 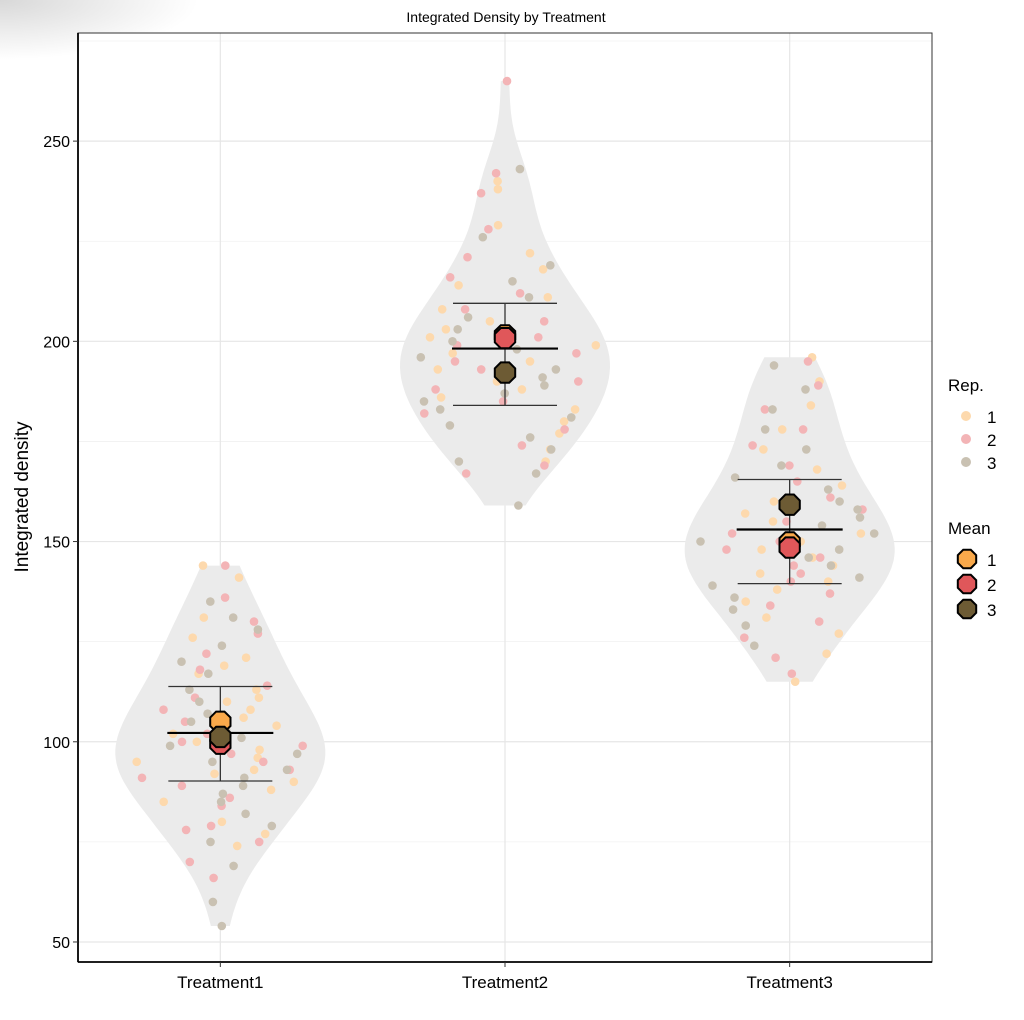 I want to click on legend-label-mean: 1, so click(x=991, y=560).